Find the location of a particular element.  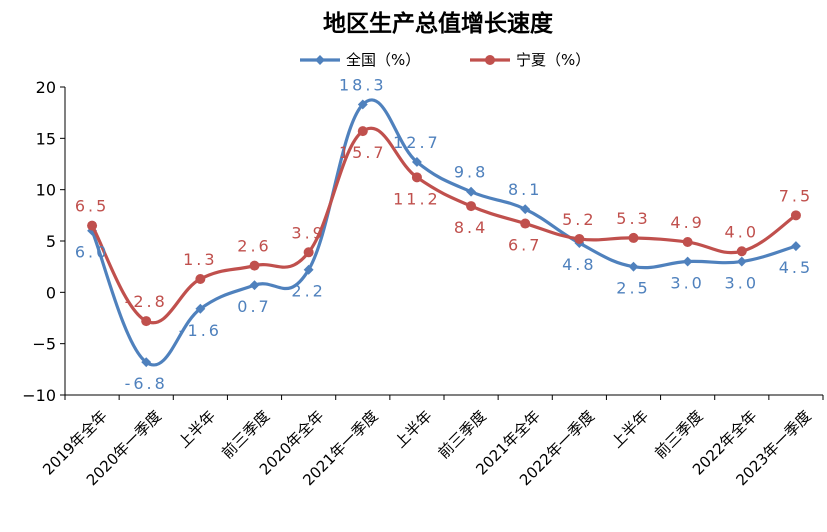

y-tick-label: 20 is located at coordinates (46, 87).